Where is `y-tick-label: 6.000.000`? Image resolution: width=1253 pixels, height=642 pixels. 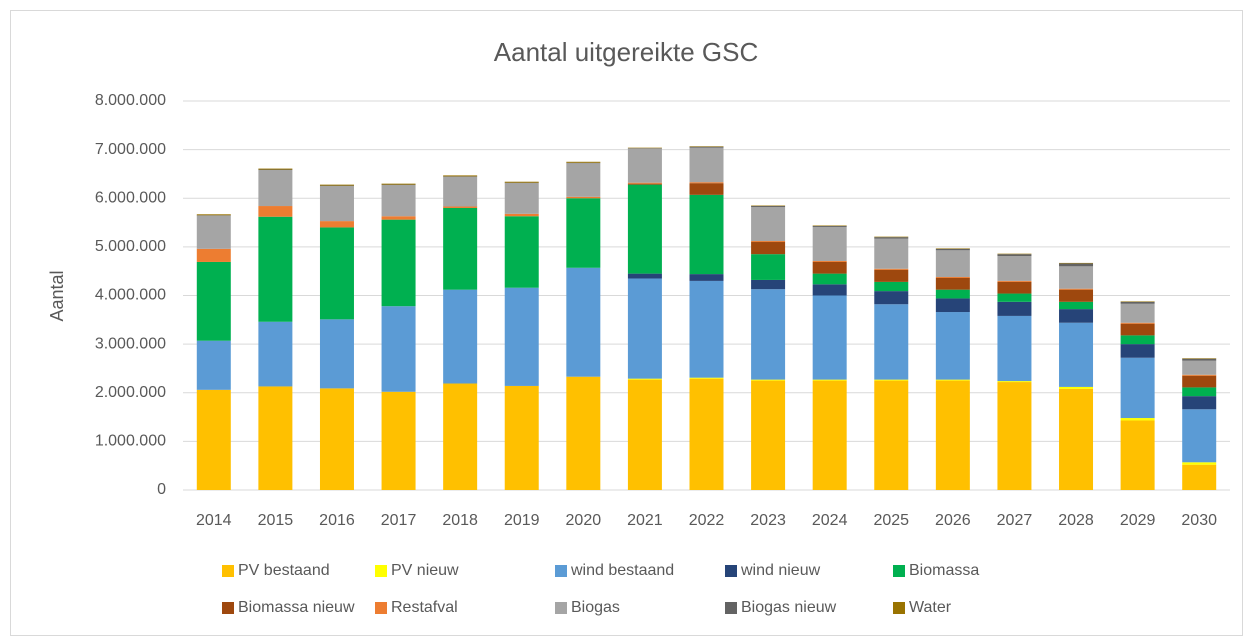 y-tick-label: 6.000.000 is located at coordinates (130, 197).